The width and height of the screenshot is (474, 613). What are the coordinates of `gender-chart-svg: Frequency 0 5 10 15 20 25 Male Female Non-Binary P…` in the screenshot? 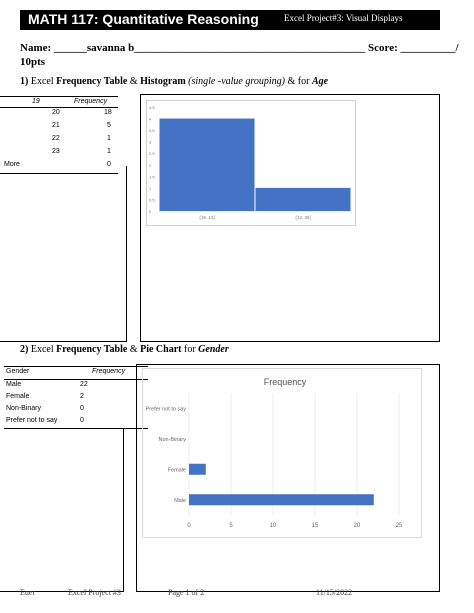 It's located at (274, 453).